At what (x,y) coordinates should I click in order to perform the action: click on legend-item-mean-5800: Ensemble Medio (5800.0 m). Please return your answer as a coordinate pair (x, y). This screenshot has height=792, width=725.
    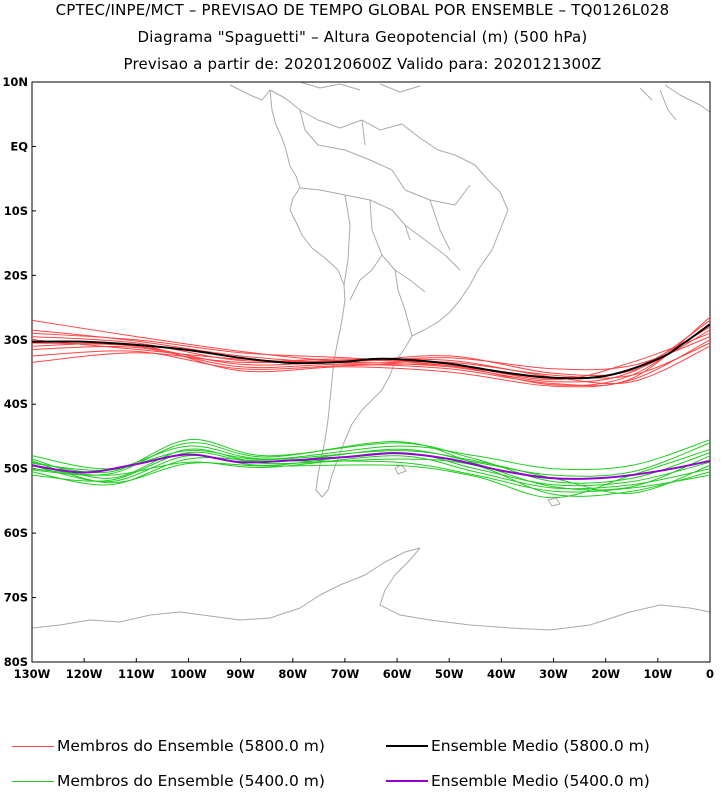
    Looking at the image, I should click on (518, 746).